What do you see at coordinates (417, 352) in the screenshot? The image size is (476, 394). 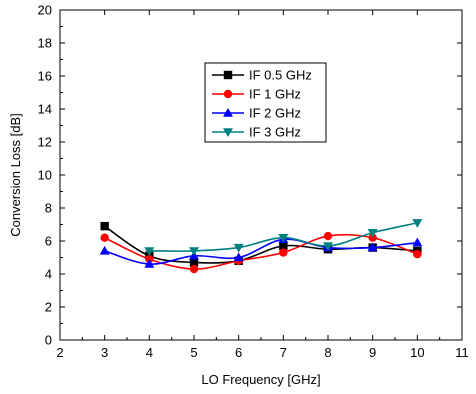 I see `x-tick-label: 10` at bounding box center [417, 352].